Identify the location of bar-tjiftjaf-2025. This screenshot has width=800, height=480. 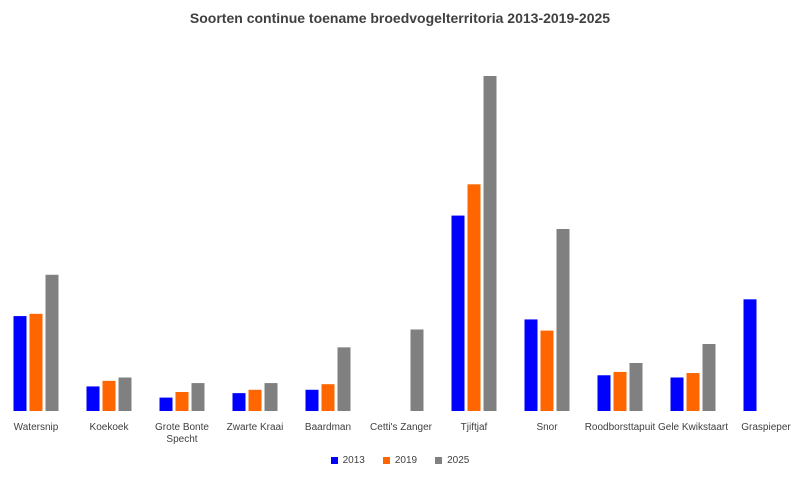
(490, 243).